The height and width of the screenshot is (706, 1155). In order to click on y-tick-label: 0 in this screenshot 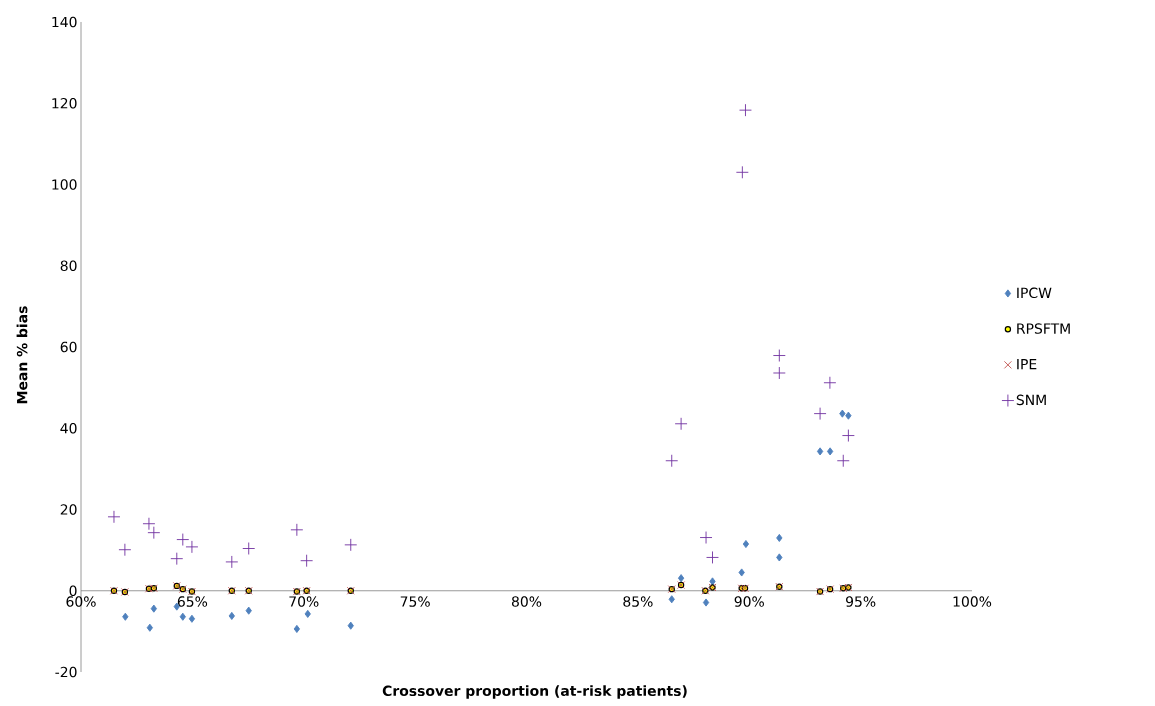, I will do `click(73, 591)`.